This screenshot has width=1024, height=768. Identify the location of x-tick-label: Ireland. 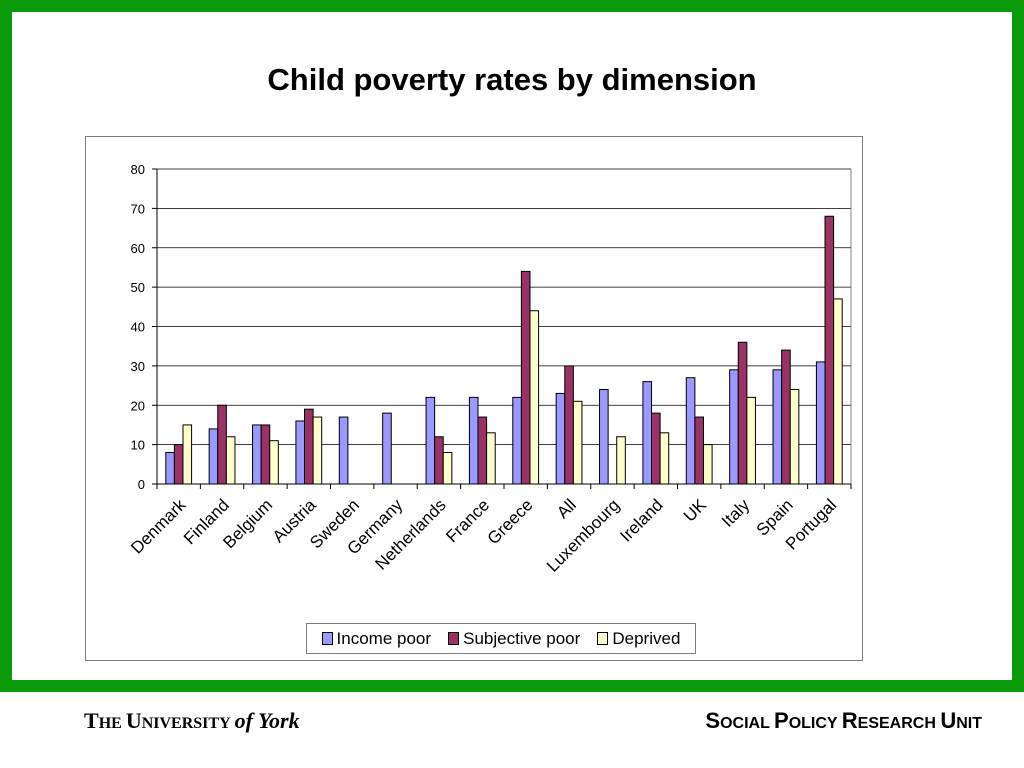
(641, 520).